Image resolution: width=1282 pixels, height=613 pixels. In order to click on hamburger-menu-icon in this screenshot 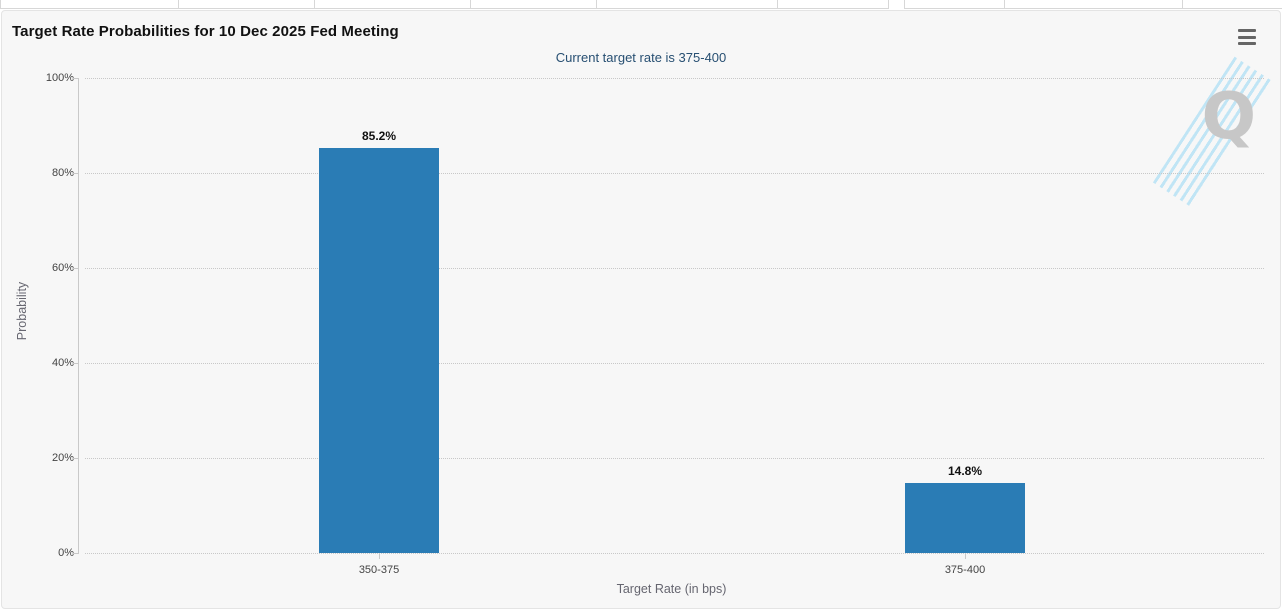, I will do `click(1247, 37)`.